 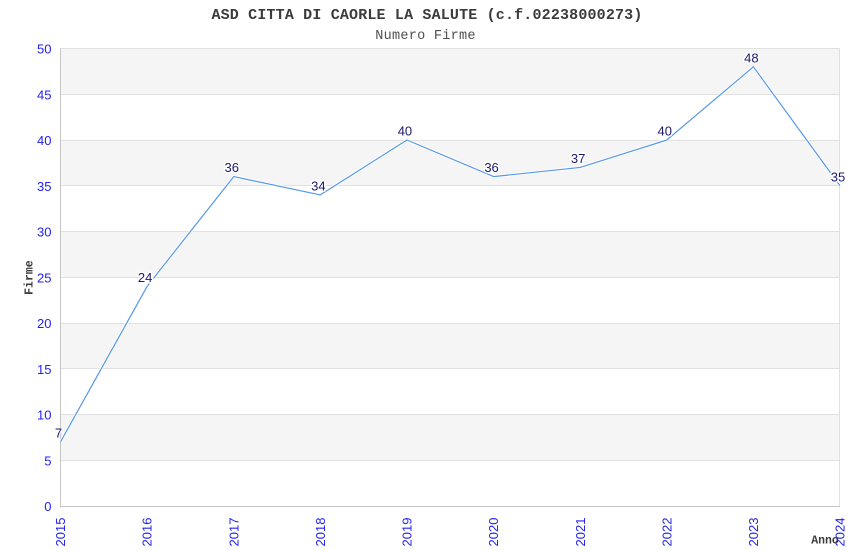 What do you see at coordinates (578, 158) in the screenshot?
I see `svg-text: 37` at bounding box center [578, 158].